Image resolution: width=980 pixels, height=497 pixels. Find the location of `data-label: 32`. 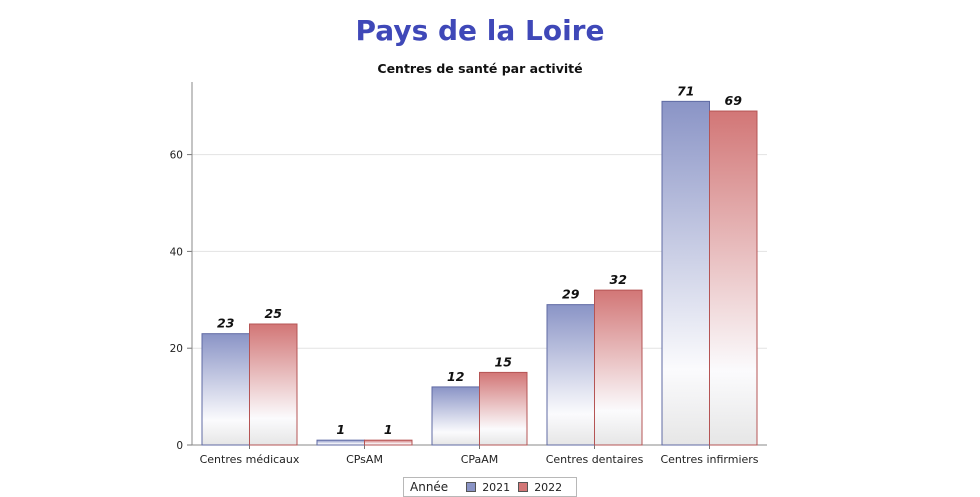

data-label: 32 is located at coordinates (618, 279).